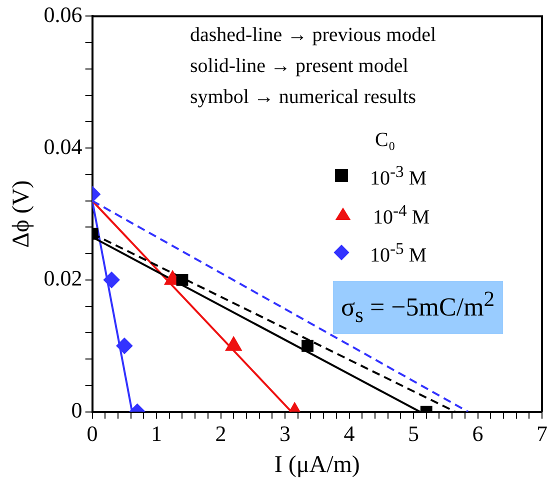  What do you see at coordinates (63, 14) in the screenshot?
I see `y-tick-label: 0.06` at bounding box center [63, 14].